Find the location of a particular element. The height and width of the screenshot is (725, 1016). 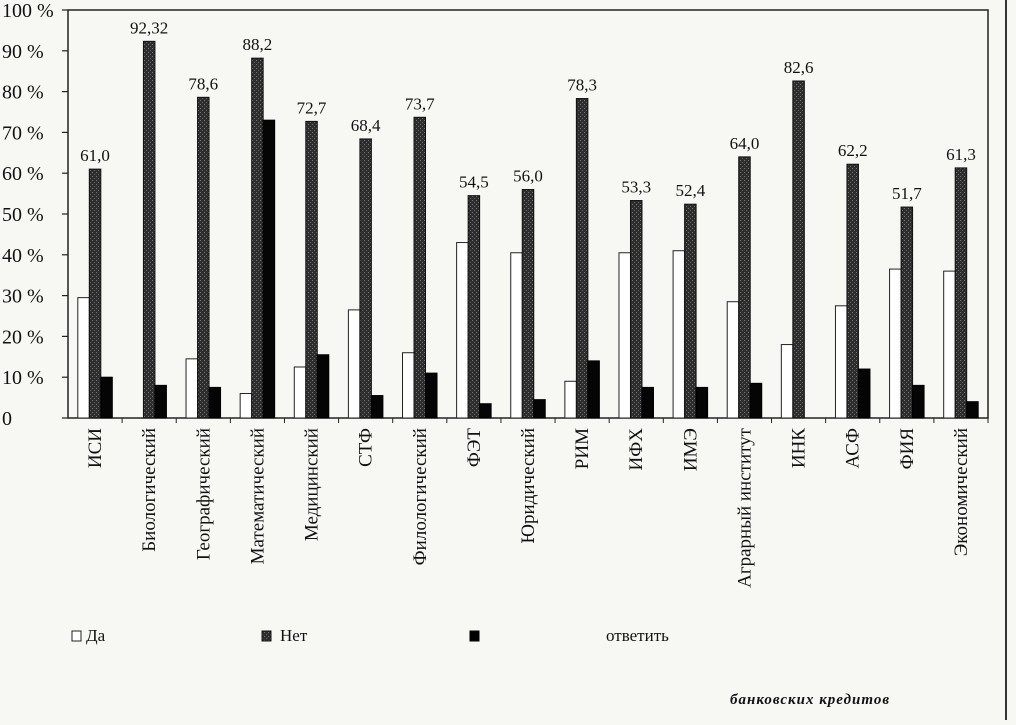

legend-label-third: ответить is located at coordinates (637, 635).